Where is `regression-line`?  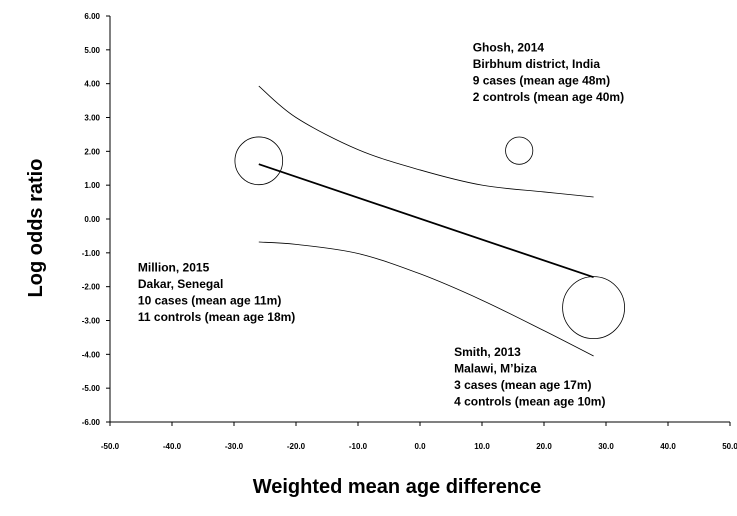 regression-line is located at coordinates (426, 221).